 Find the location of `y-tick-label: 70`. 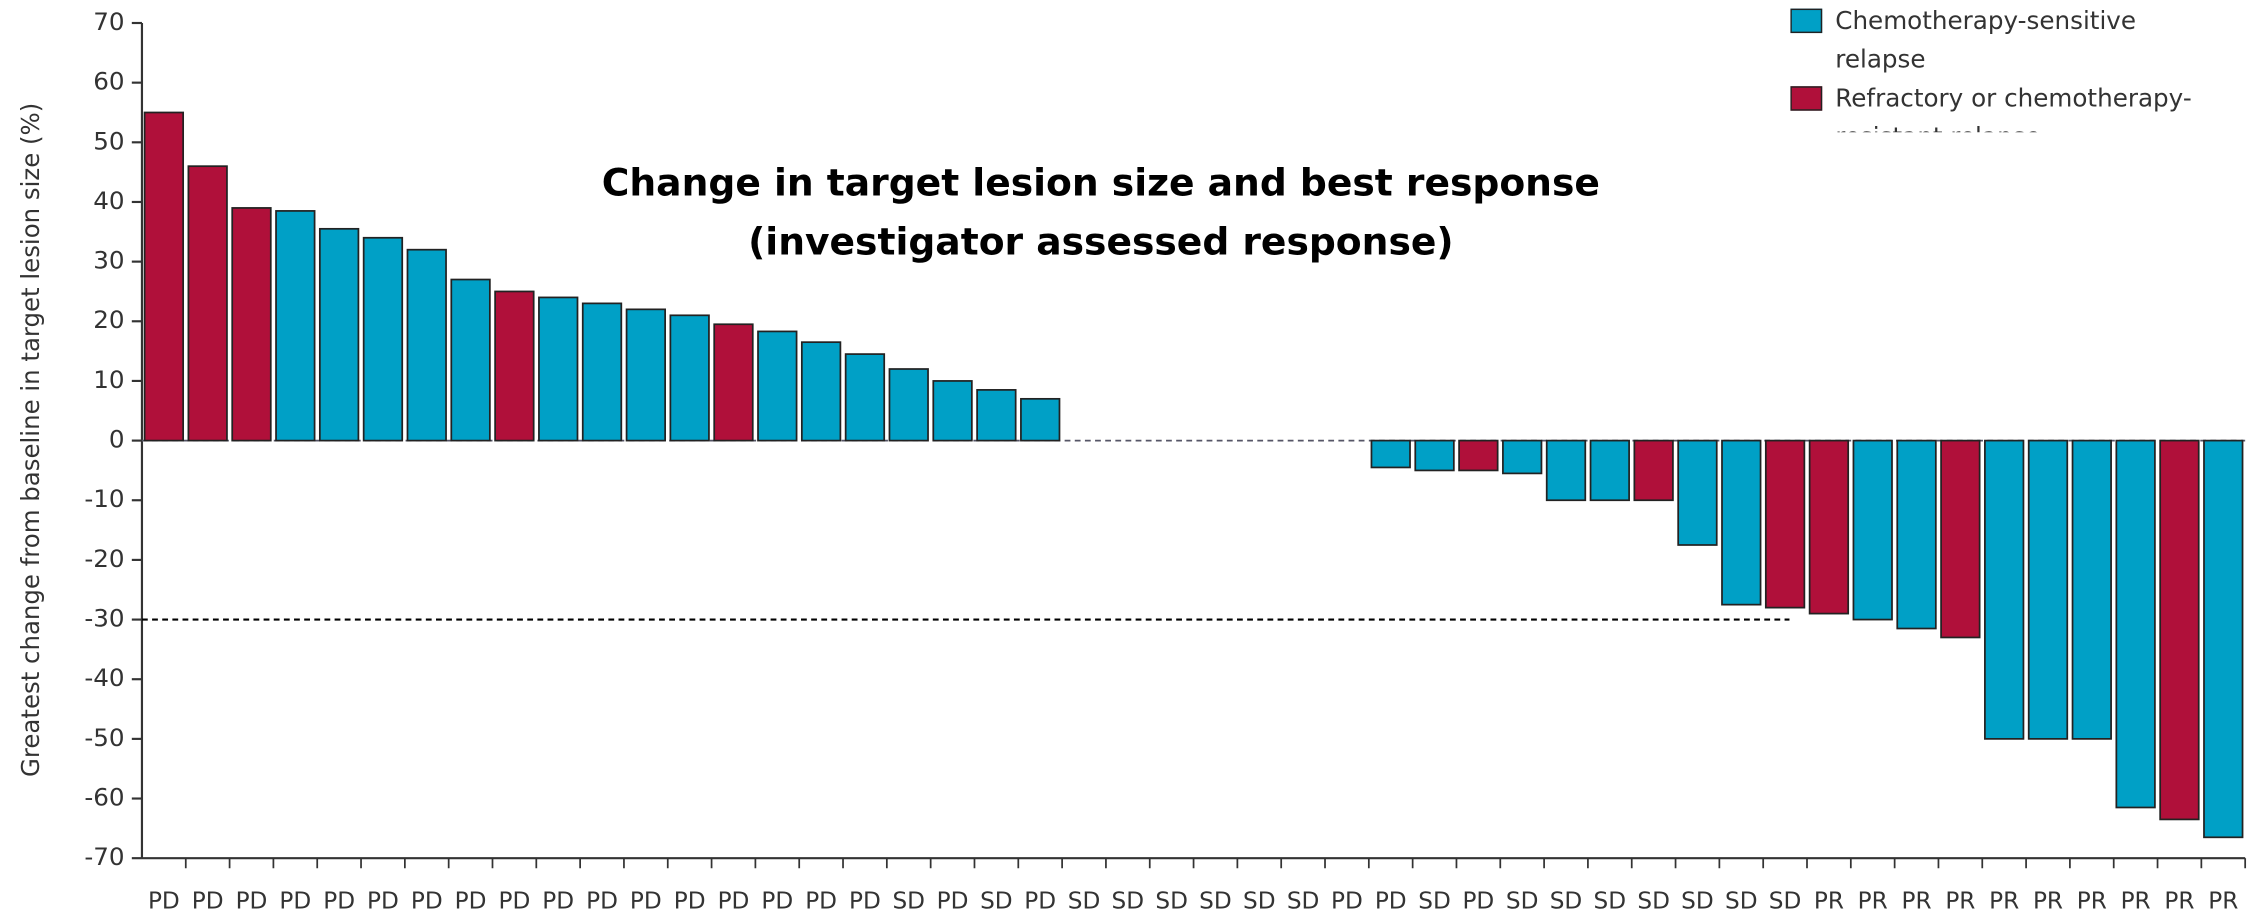

y-tick-label: 70 is located at coordinates (108, 21).